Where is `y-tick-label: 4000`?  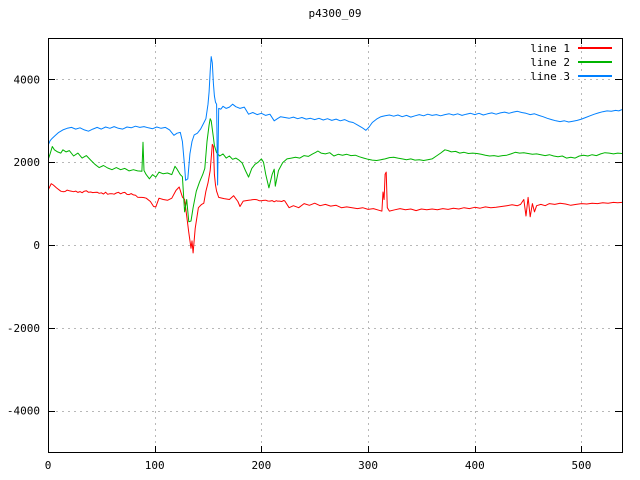 y-tick-label: 4000 is located at coordinates (27, 79).